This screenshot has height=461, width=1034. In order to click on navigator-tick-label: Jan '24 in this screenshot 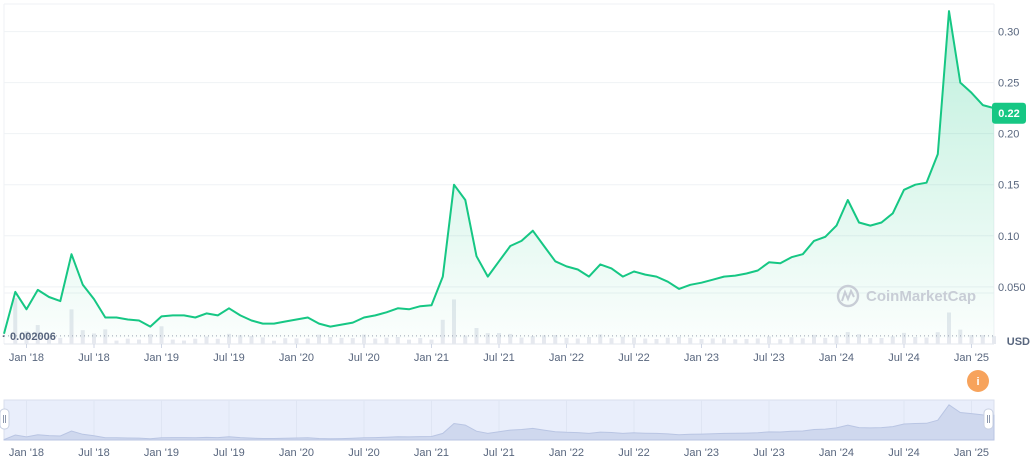, I will do `click(836, 453)`.